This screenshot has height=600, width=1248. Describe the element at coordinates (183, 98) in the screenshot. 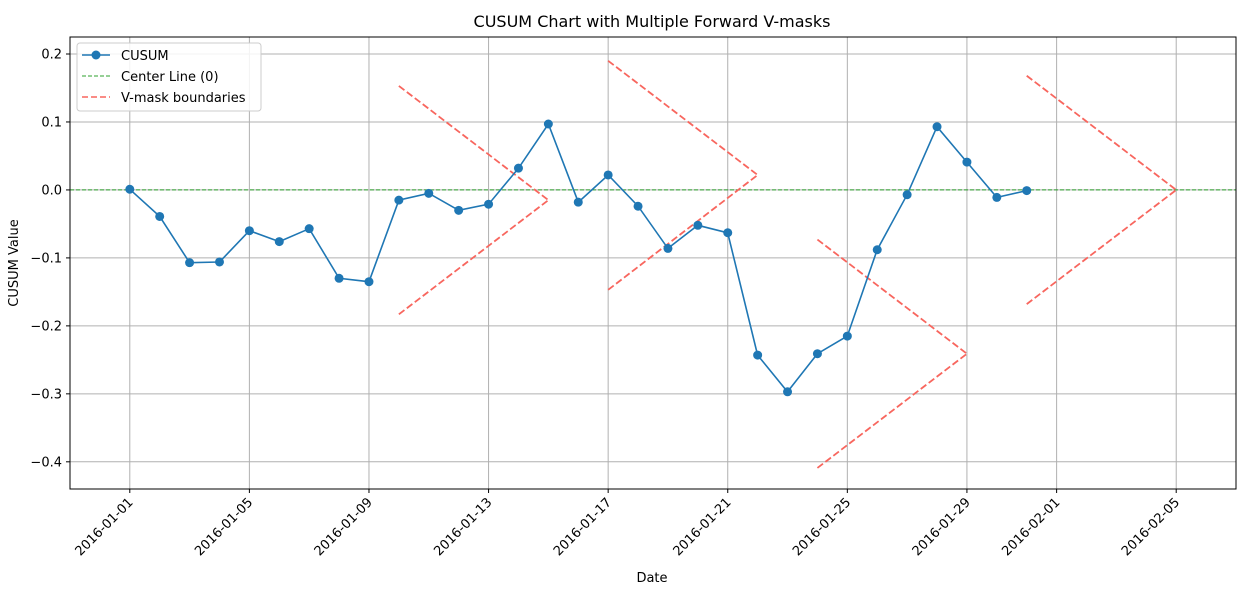

I see `legend-vmask-label: V-mask boundaries` at that location.